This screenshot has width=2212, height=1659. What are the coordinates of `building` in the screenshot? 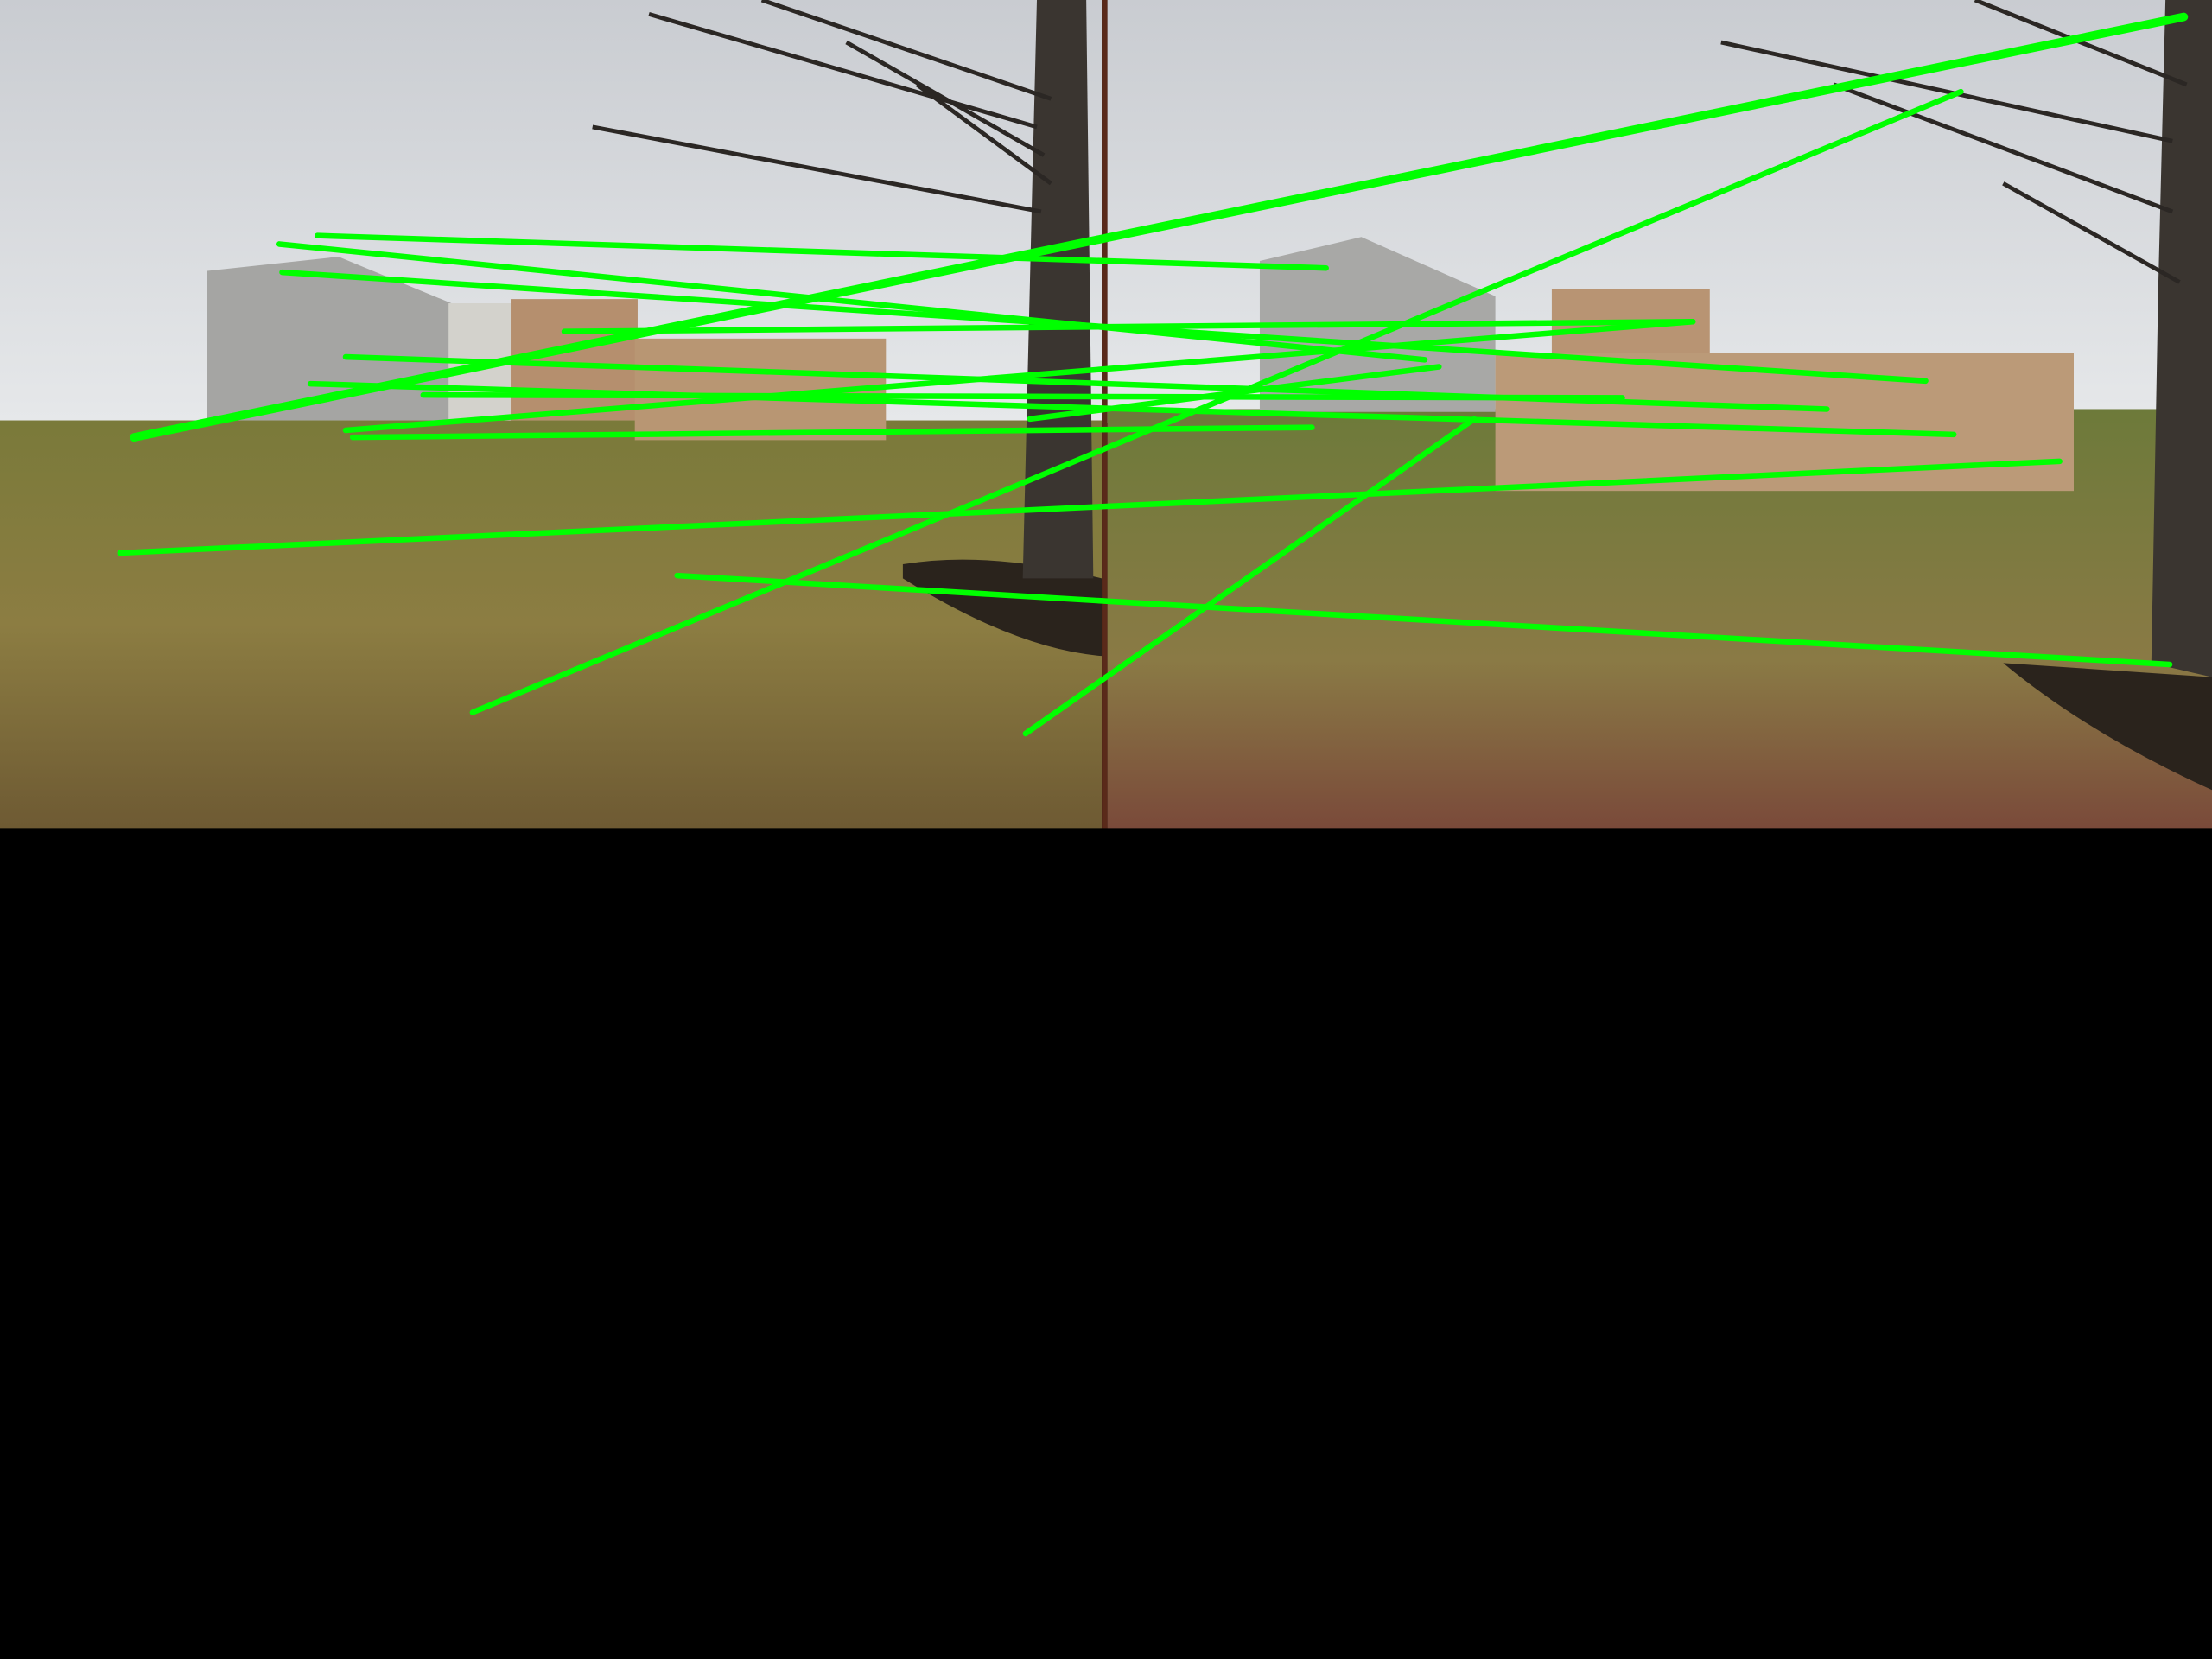 It's located at (329, 339).